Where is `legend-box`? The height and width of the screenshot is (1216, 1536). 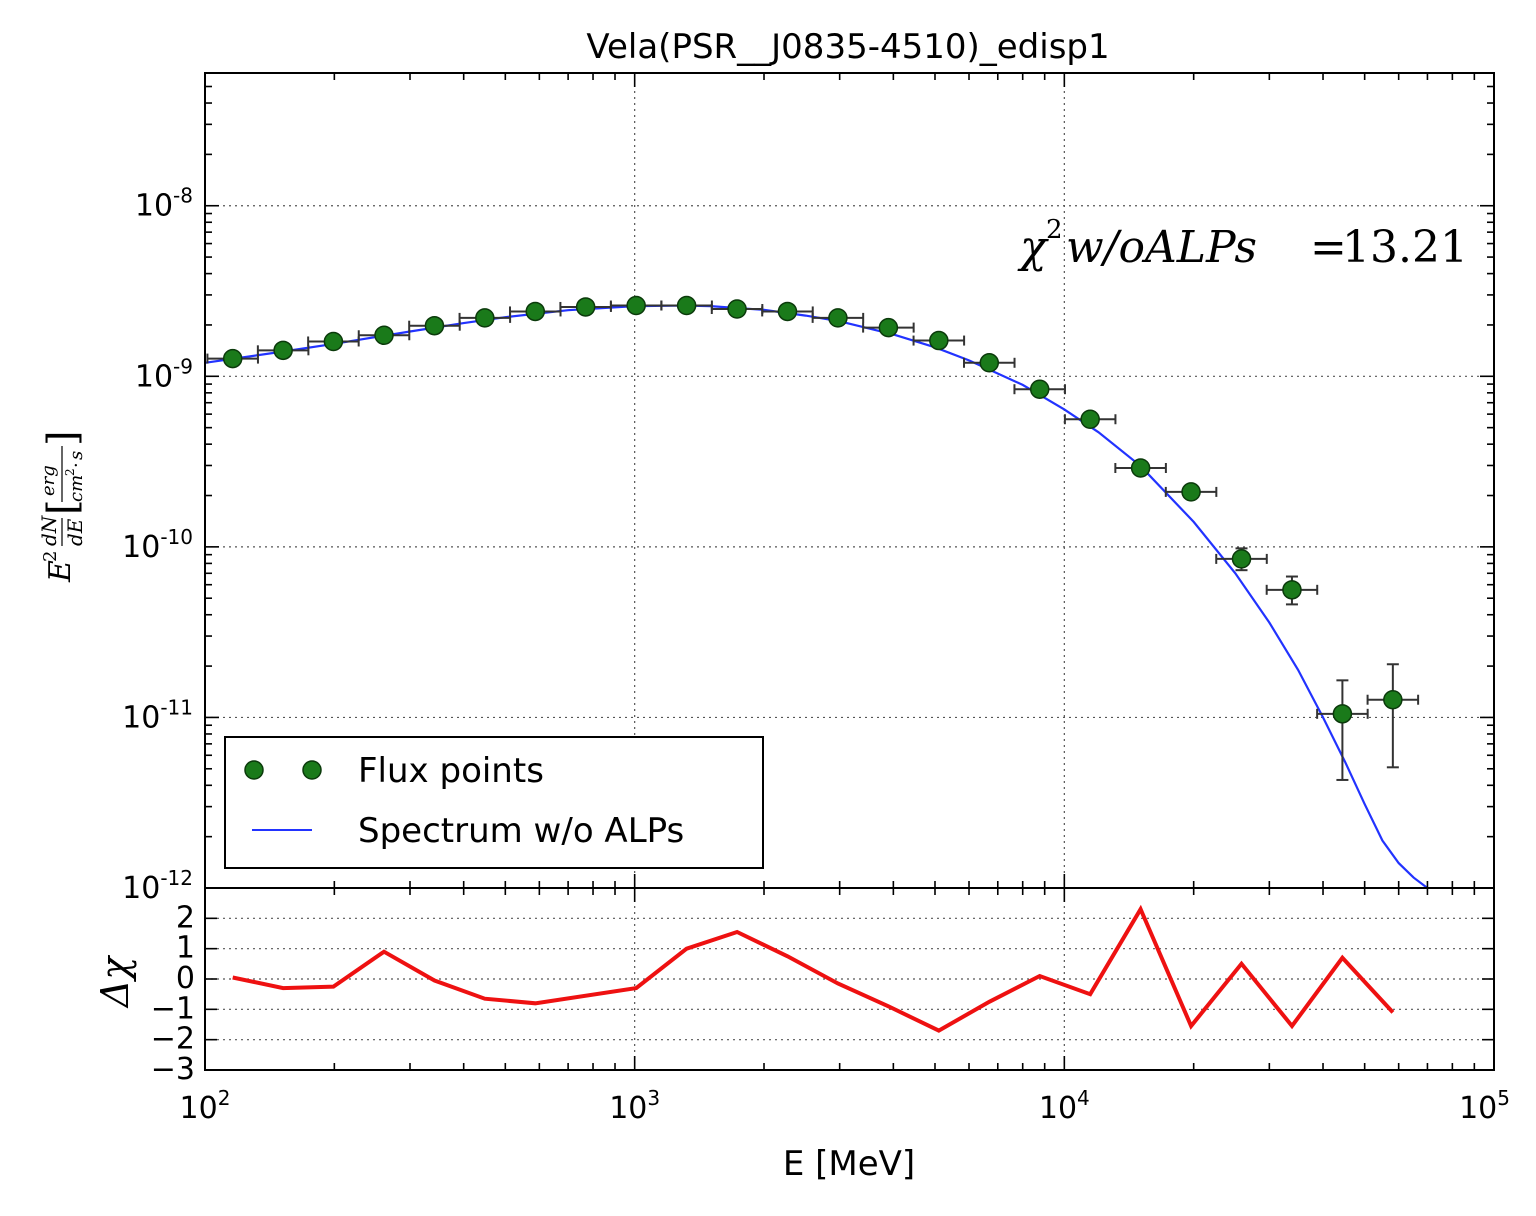
legend-box is located at coordinates (494, 802).